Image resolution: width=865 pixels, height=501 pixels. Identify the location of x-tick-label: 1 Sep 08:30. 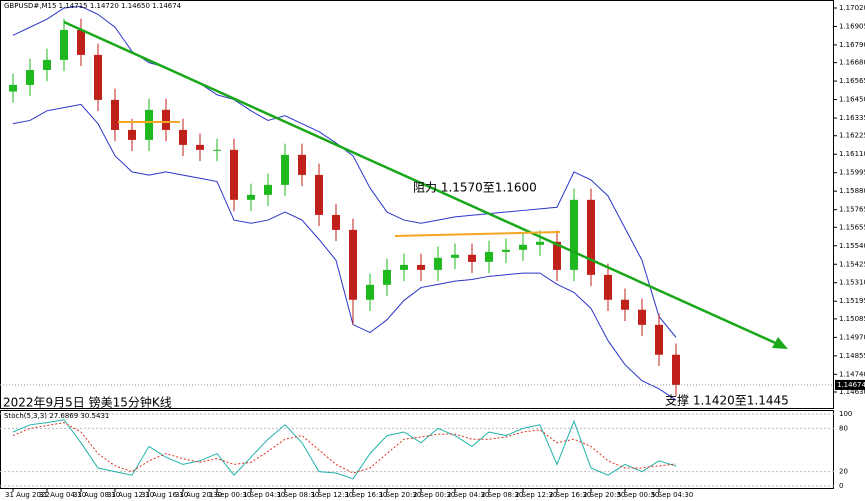
(298, 495).